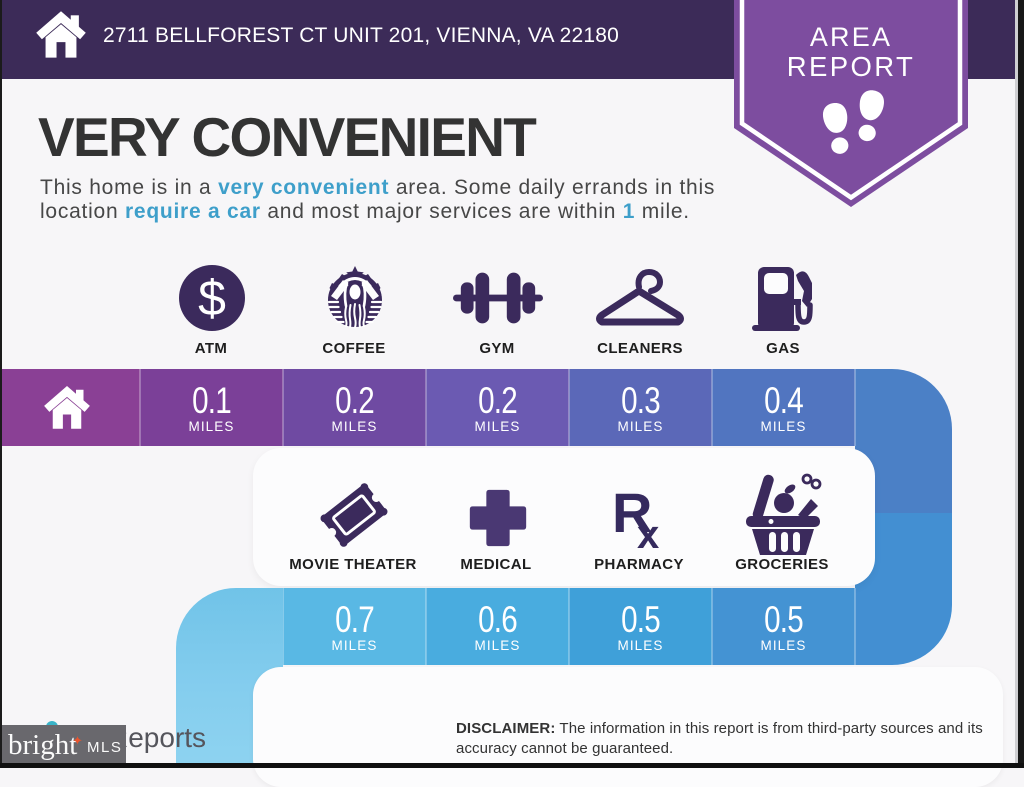 The height and width of the screenshot is (787, 1024). What do you see at coordinates (851, 66) in the screenshot?
I see `svg-text: REPORT` at bounding box center [851, 66].